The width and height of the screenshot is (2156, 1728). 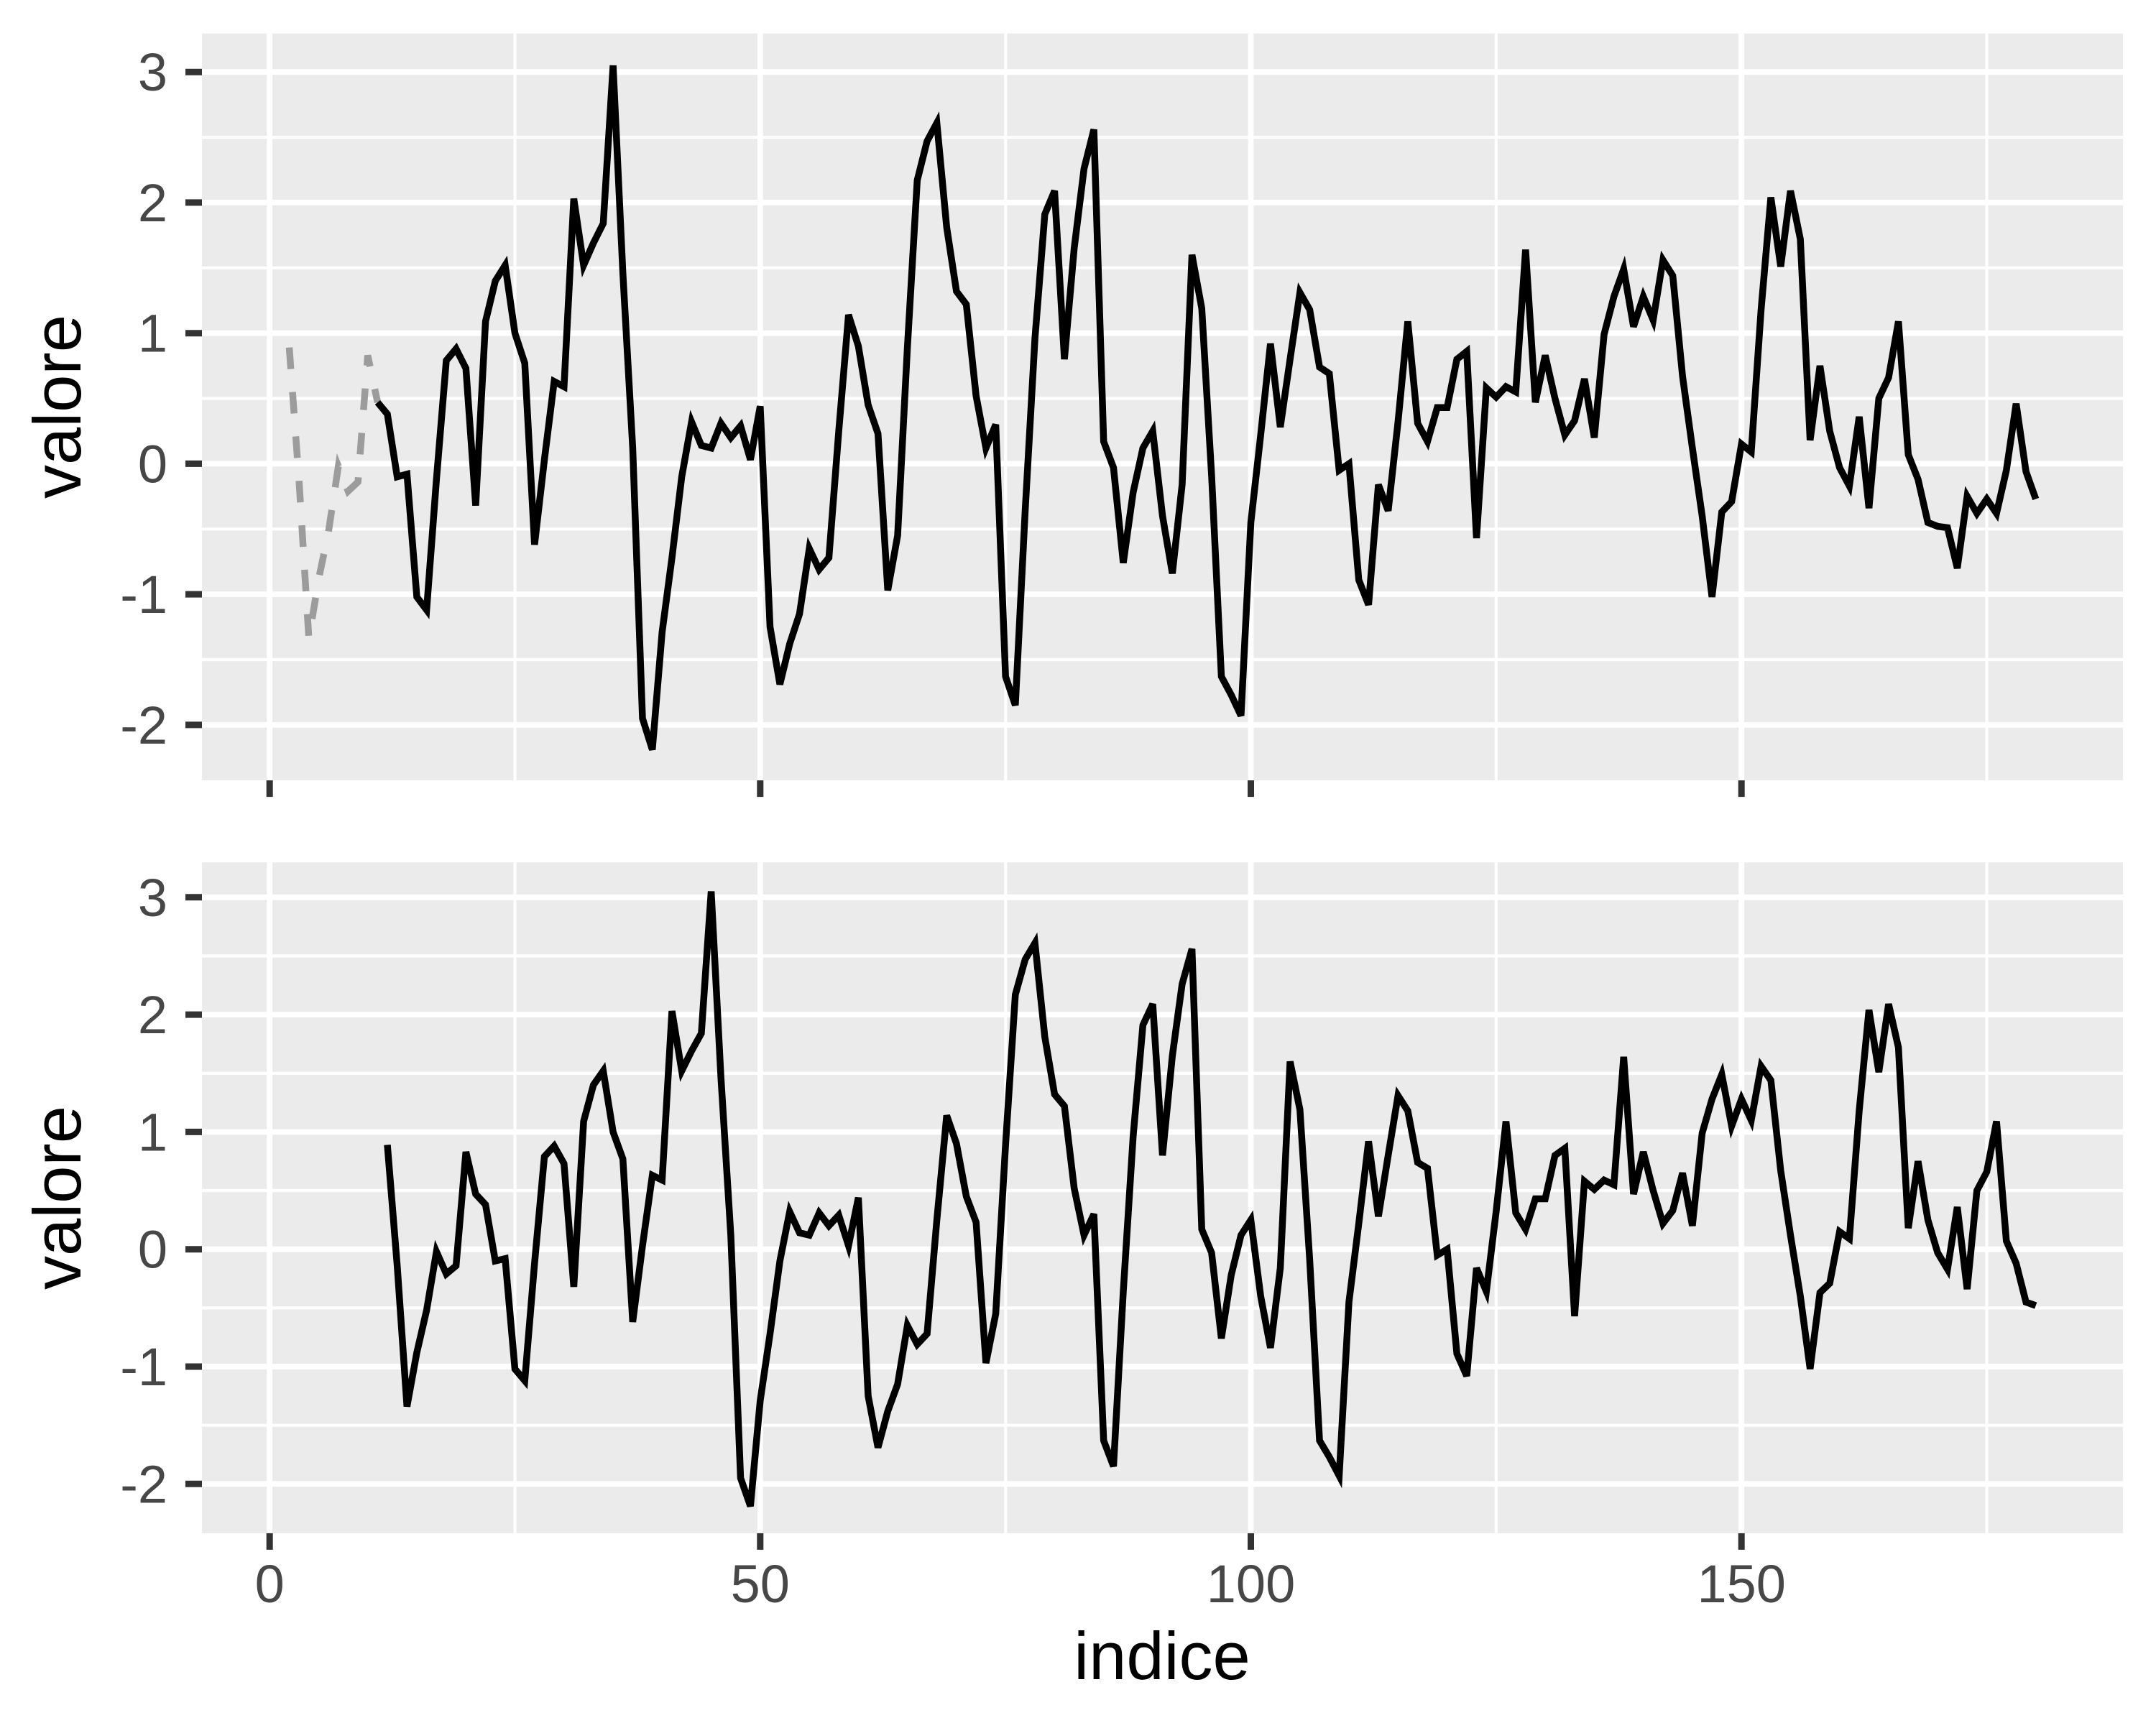 I want to click on svg-text: 50, so click(x=761, y=1584).